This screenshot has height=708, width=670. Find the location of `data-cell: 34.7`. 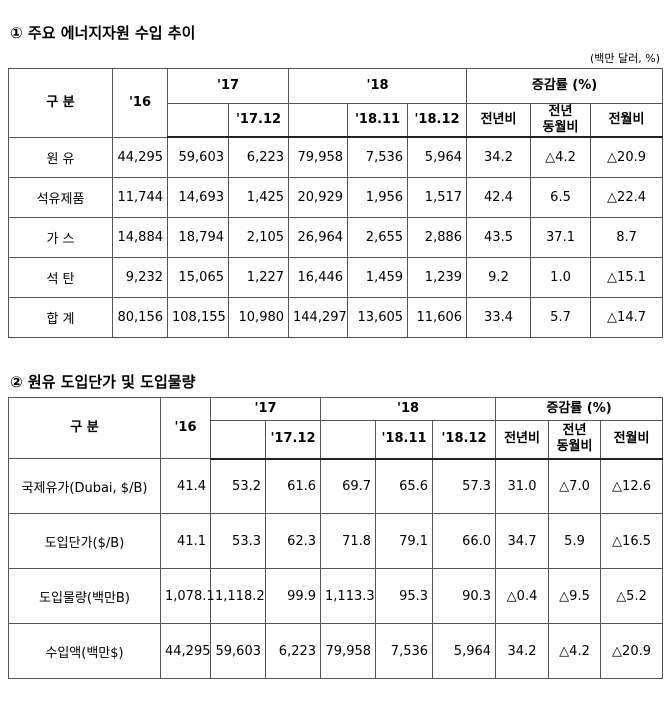

data-cell: 34.7 is located at coordinates (522, 541).